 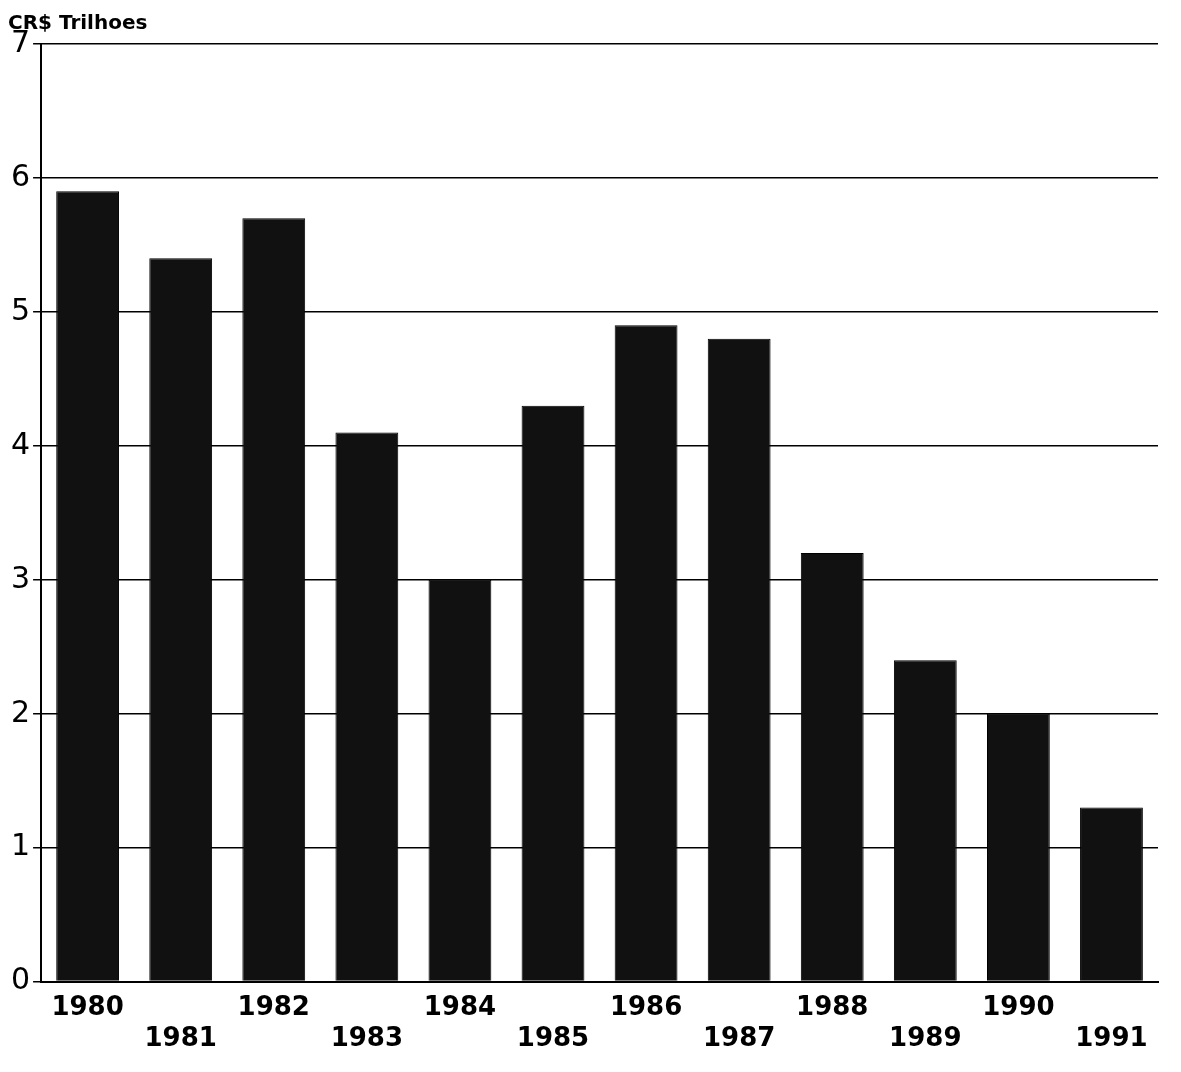 What do you see at coordinates (646, 1005) in the screenshot?
I see `x-tick-label: 1986` at bounding box center [646, 1005].